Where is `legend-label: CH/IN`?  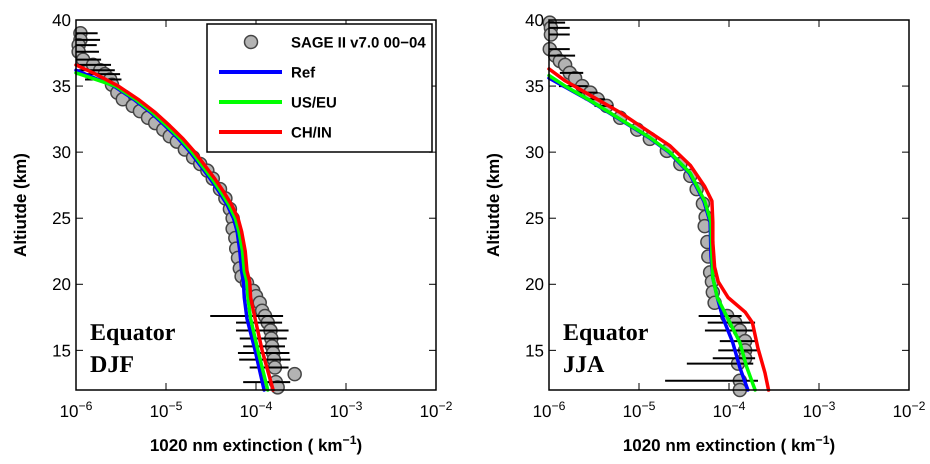
legend-label: CH/IN is located at coordinates (311, 133).